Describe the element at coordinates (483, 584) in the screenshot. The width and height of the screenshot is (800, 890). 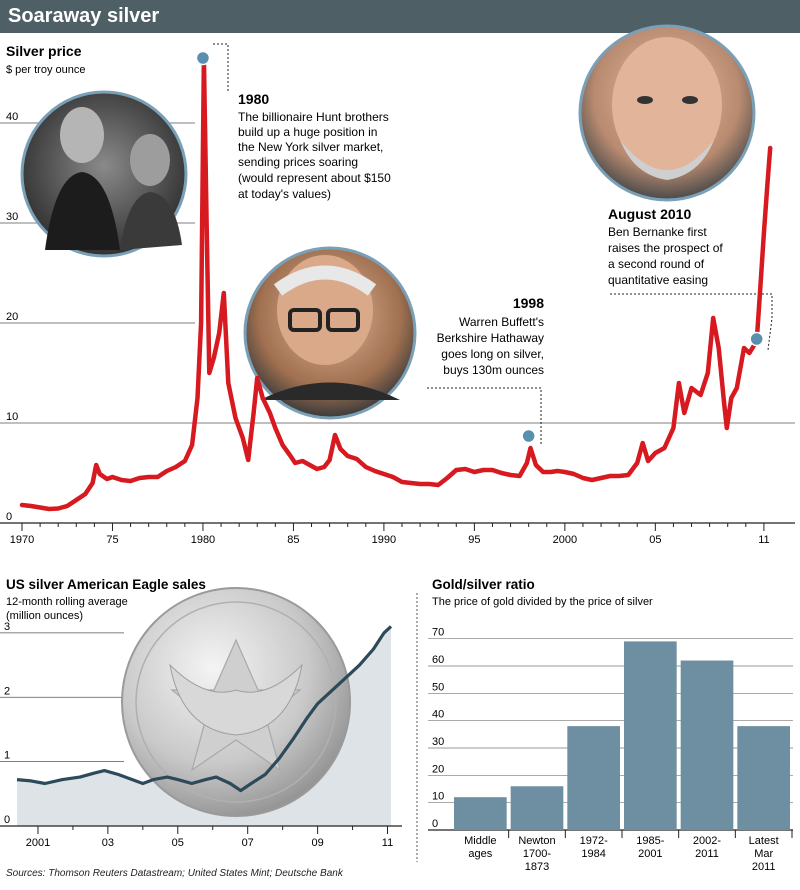
I see `ratio-chart-title: Gold/silver ratio` at that location.